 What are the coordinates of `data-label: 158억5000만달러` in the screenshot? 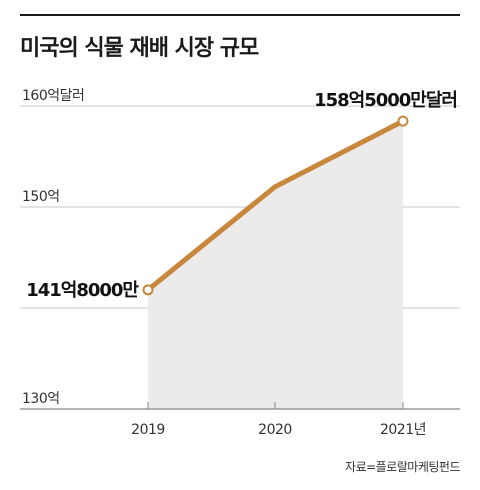 It's located at (385, 100).